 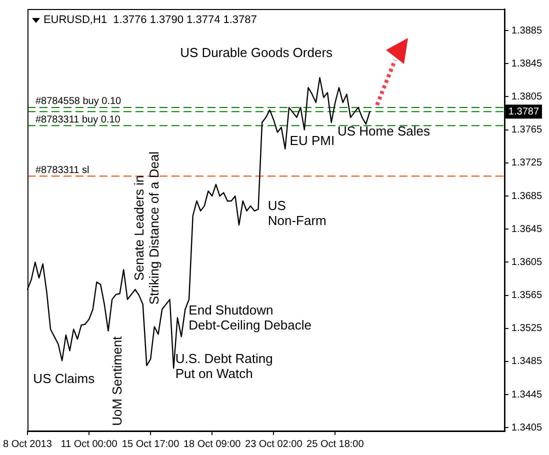 I want to click on y-tick-label: 1.3485, so click(x=526, y=362).